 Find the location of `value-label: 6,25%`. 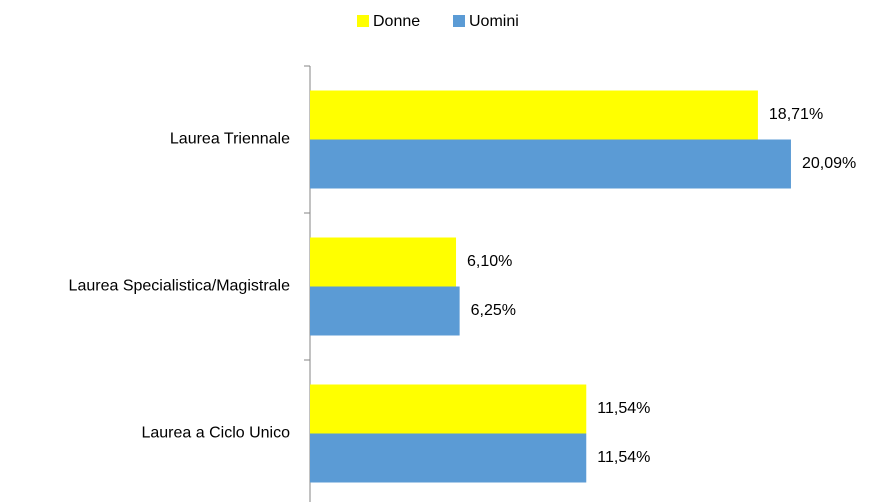

value-label: 6,25% is located at coordinates (493, 310).